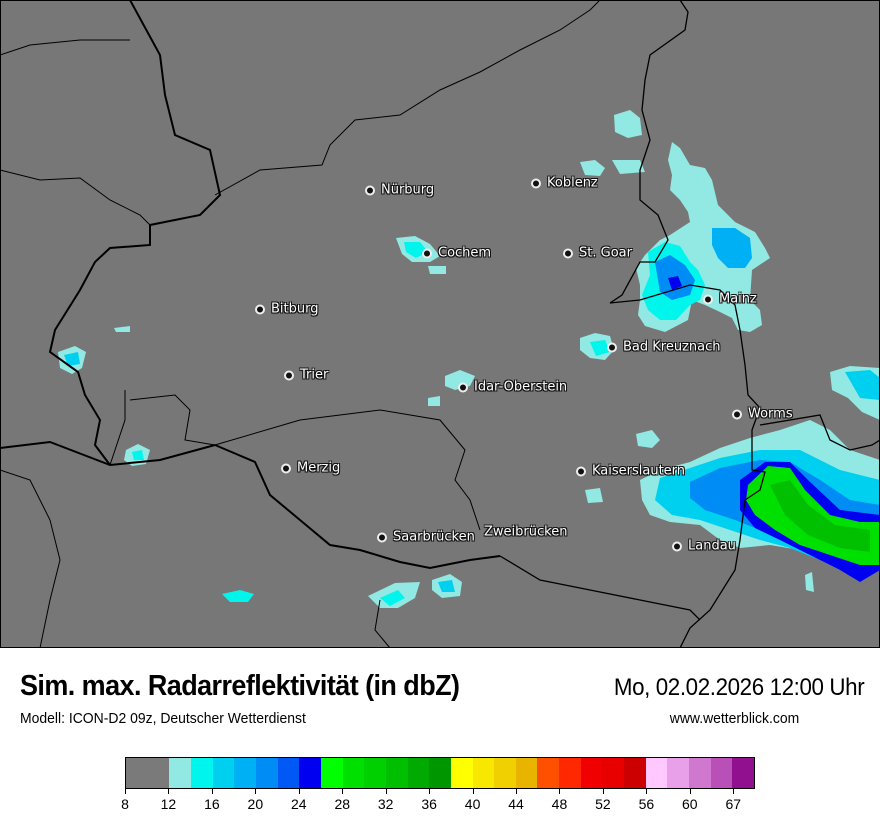 The image size is (880, 830). I want to click on city-marker: Merzig, so click(310, 468).